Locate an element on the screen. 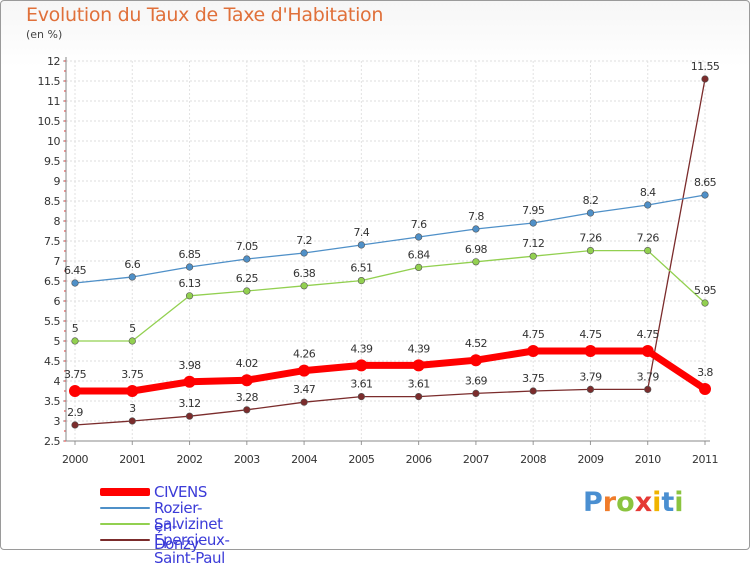  x-tick-label: 2000 is located at coordinates (75, 459).